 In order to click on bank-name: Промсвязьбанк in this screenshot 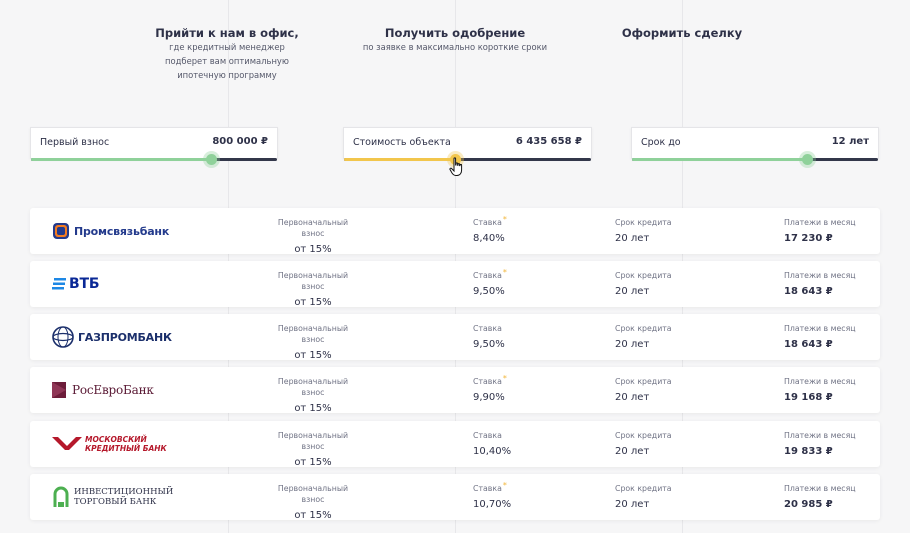, I will do `click(122, 231)`.